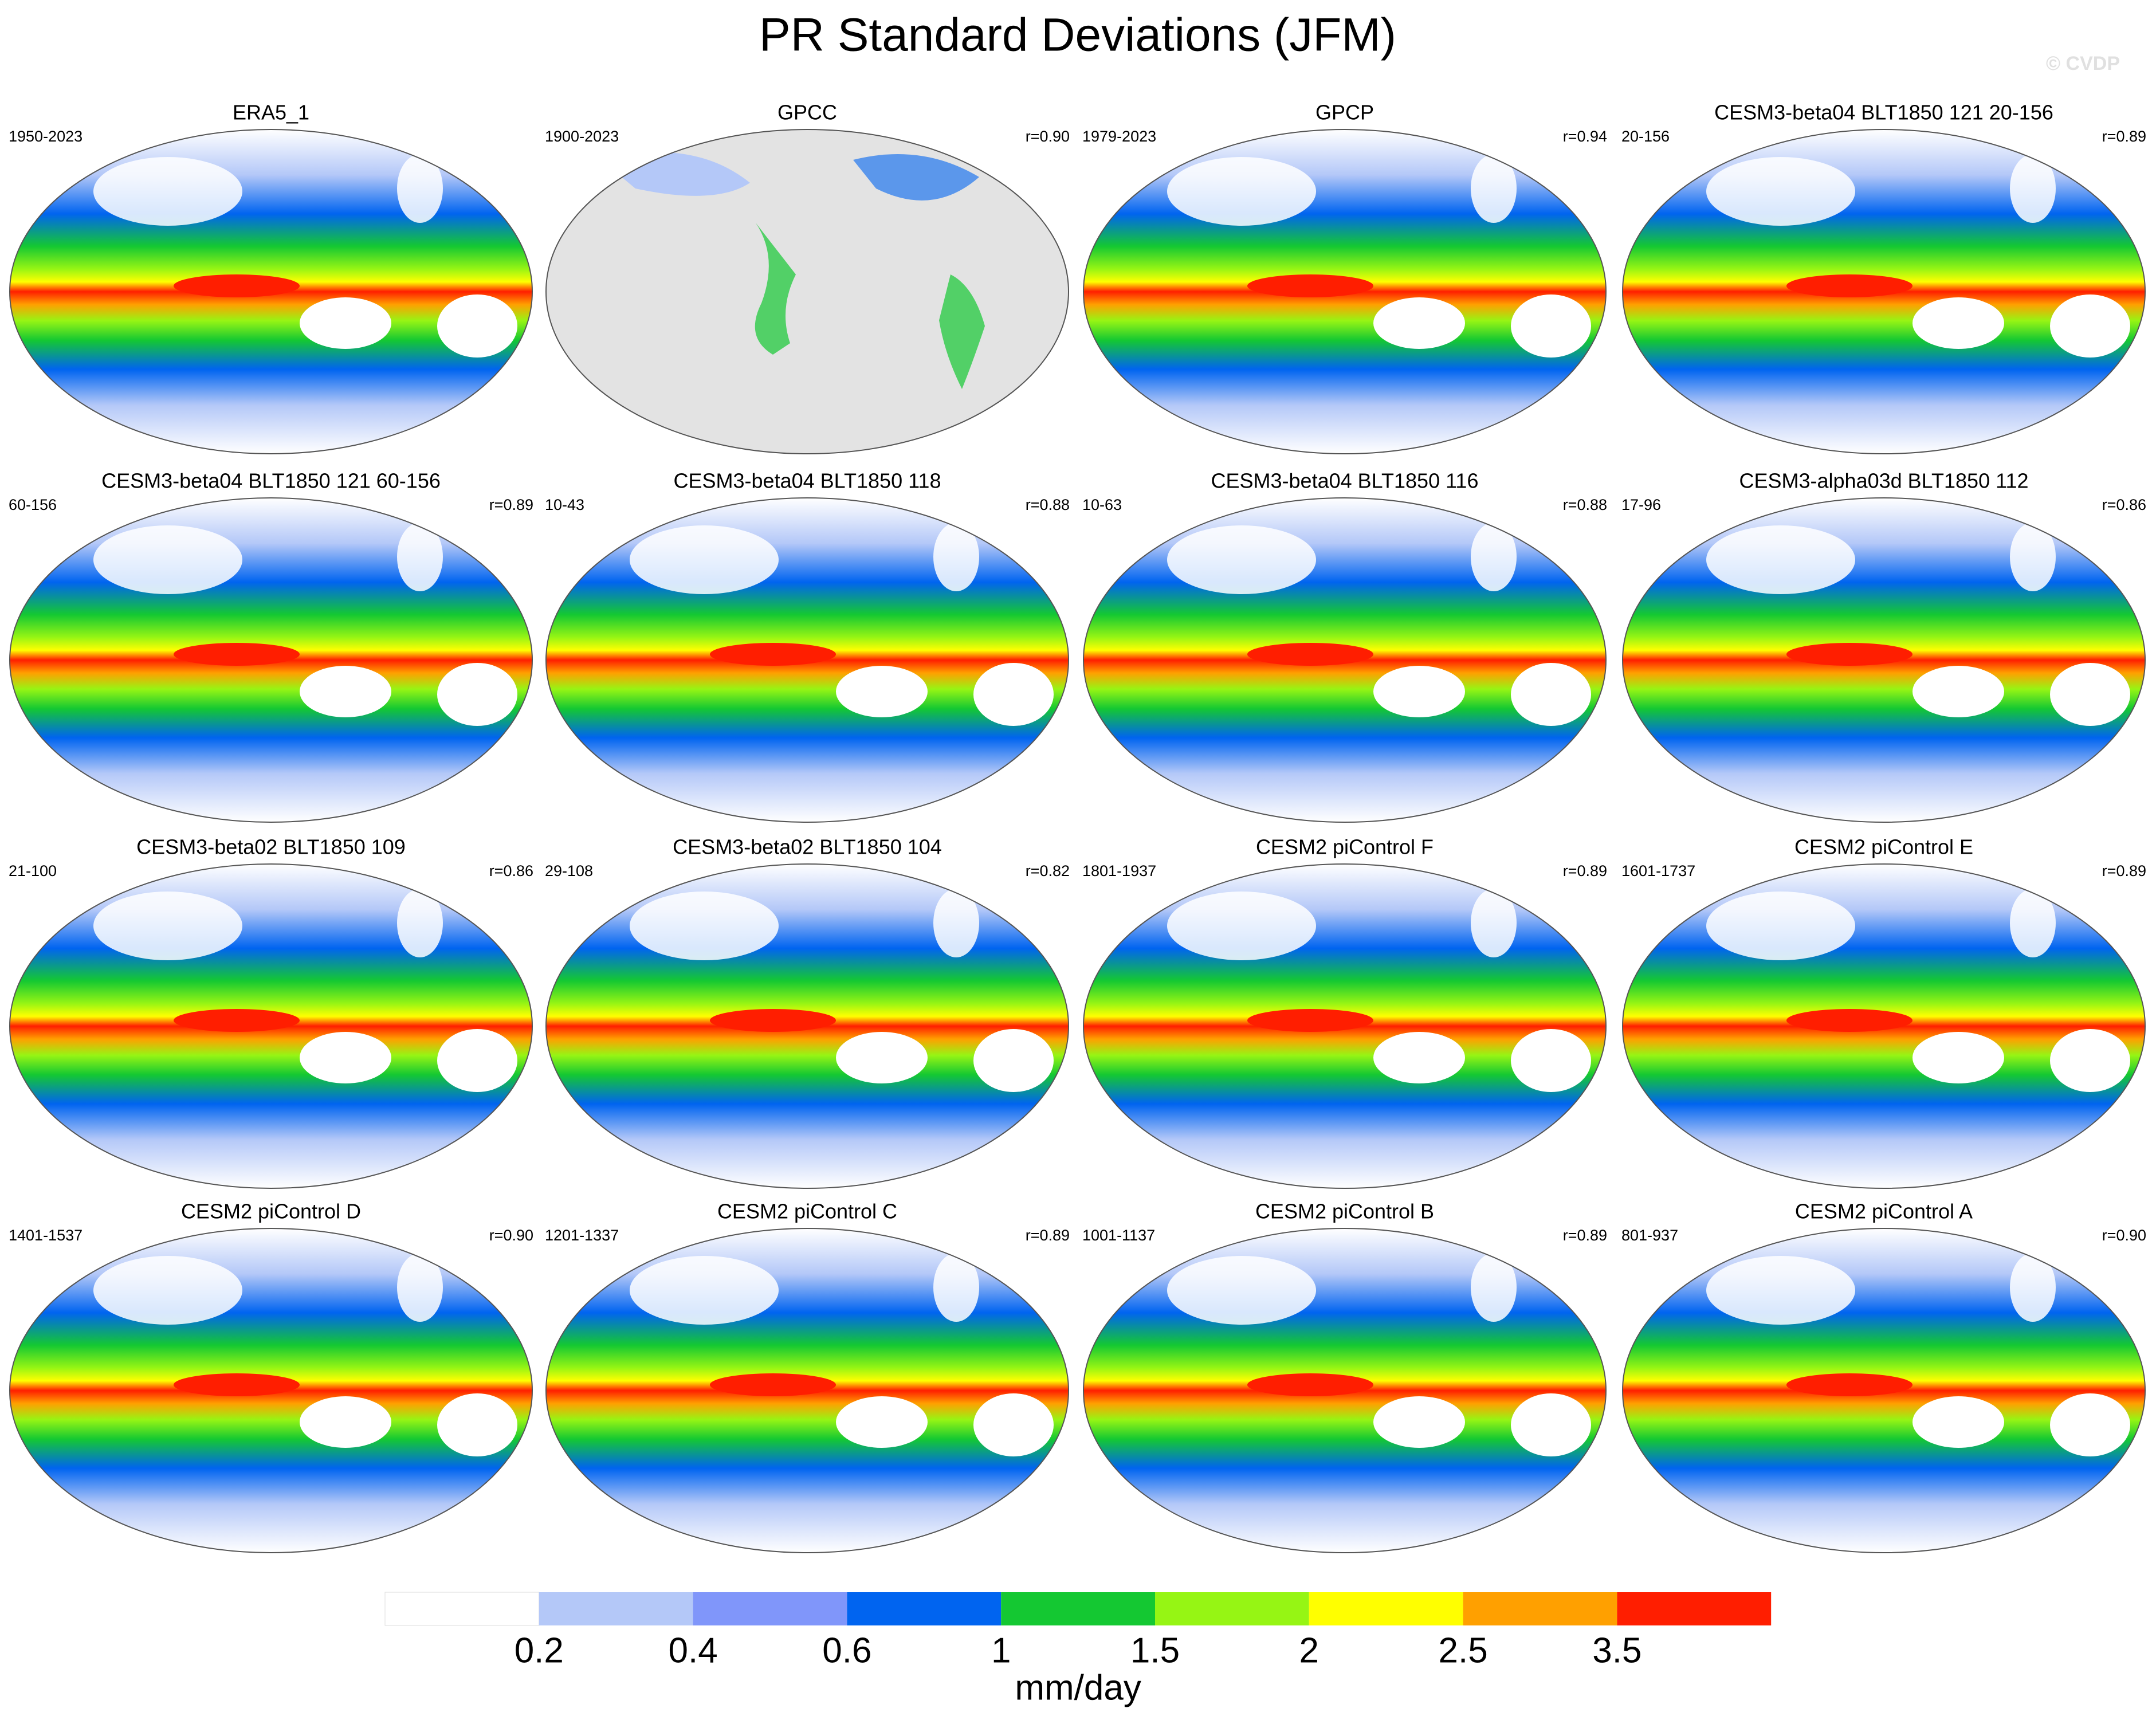 This screenshot has width=2156, height=1724. Describe the element at coordinates (846, 1651) in the screenshot. I see `colorbar-label: 0.6` at that location.